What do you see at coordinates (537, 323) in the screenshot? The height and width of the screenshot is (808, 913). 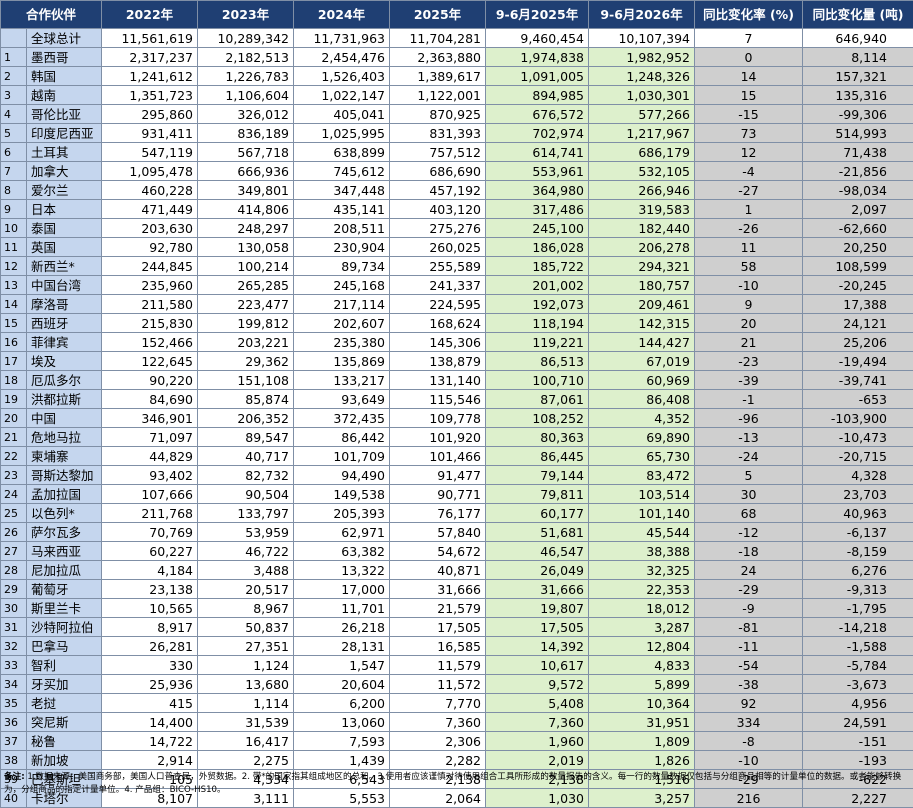 I see `value-ytd-2025-cell: 118,194` at bounding box center [537, 323].